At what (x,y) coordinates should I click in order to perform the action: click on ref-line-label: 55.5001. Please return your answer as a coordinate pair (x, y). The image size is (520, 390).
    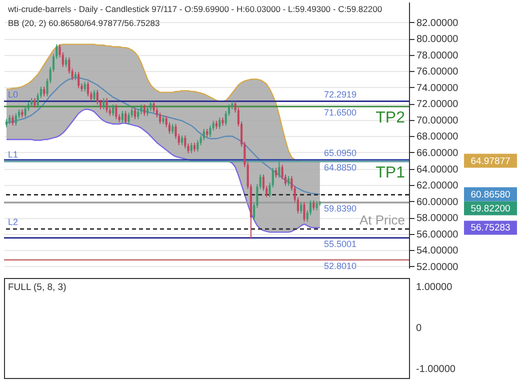
    Looking at the image, I should click on (340, 243).